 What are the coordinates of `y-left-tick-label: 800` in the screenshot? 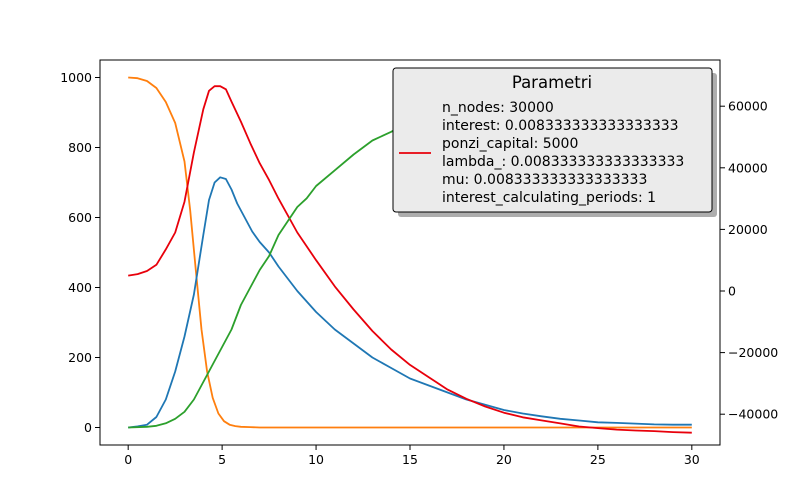 It's located at (80, 147).